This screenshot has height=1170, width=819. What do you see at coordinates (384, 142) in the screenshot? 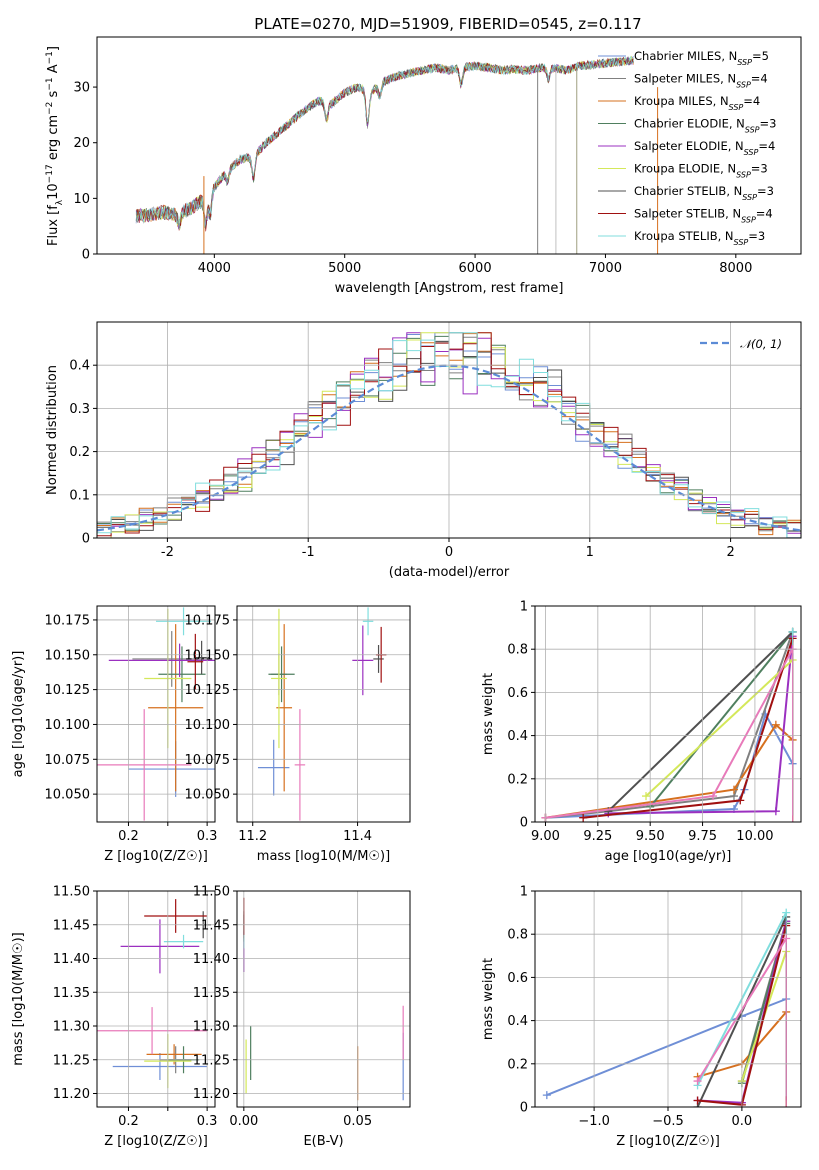
I see `spectrum-line` at bounding box center [384, 142].